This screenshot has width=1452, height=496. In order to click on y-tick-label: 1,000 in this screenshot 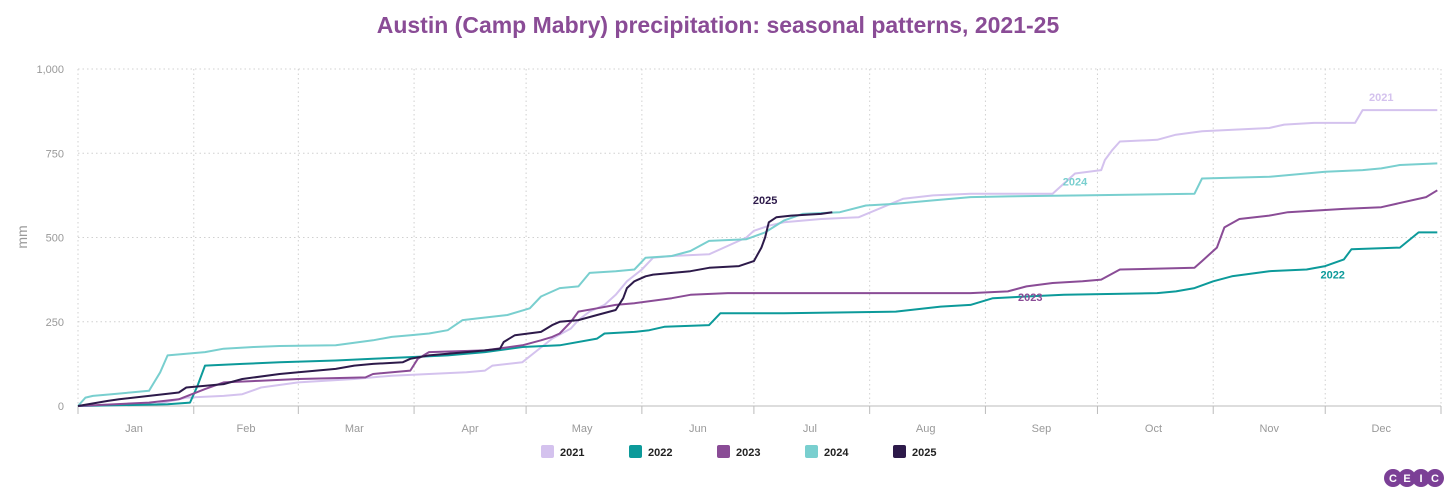, I will do `click(50, 70)`.